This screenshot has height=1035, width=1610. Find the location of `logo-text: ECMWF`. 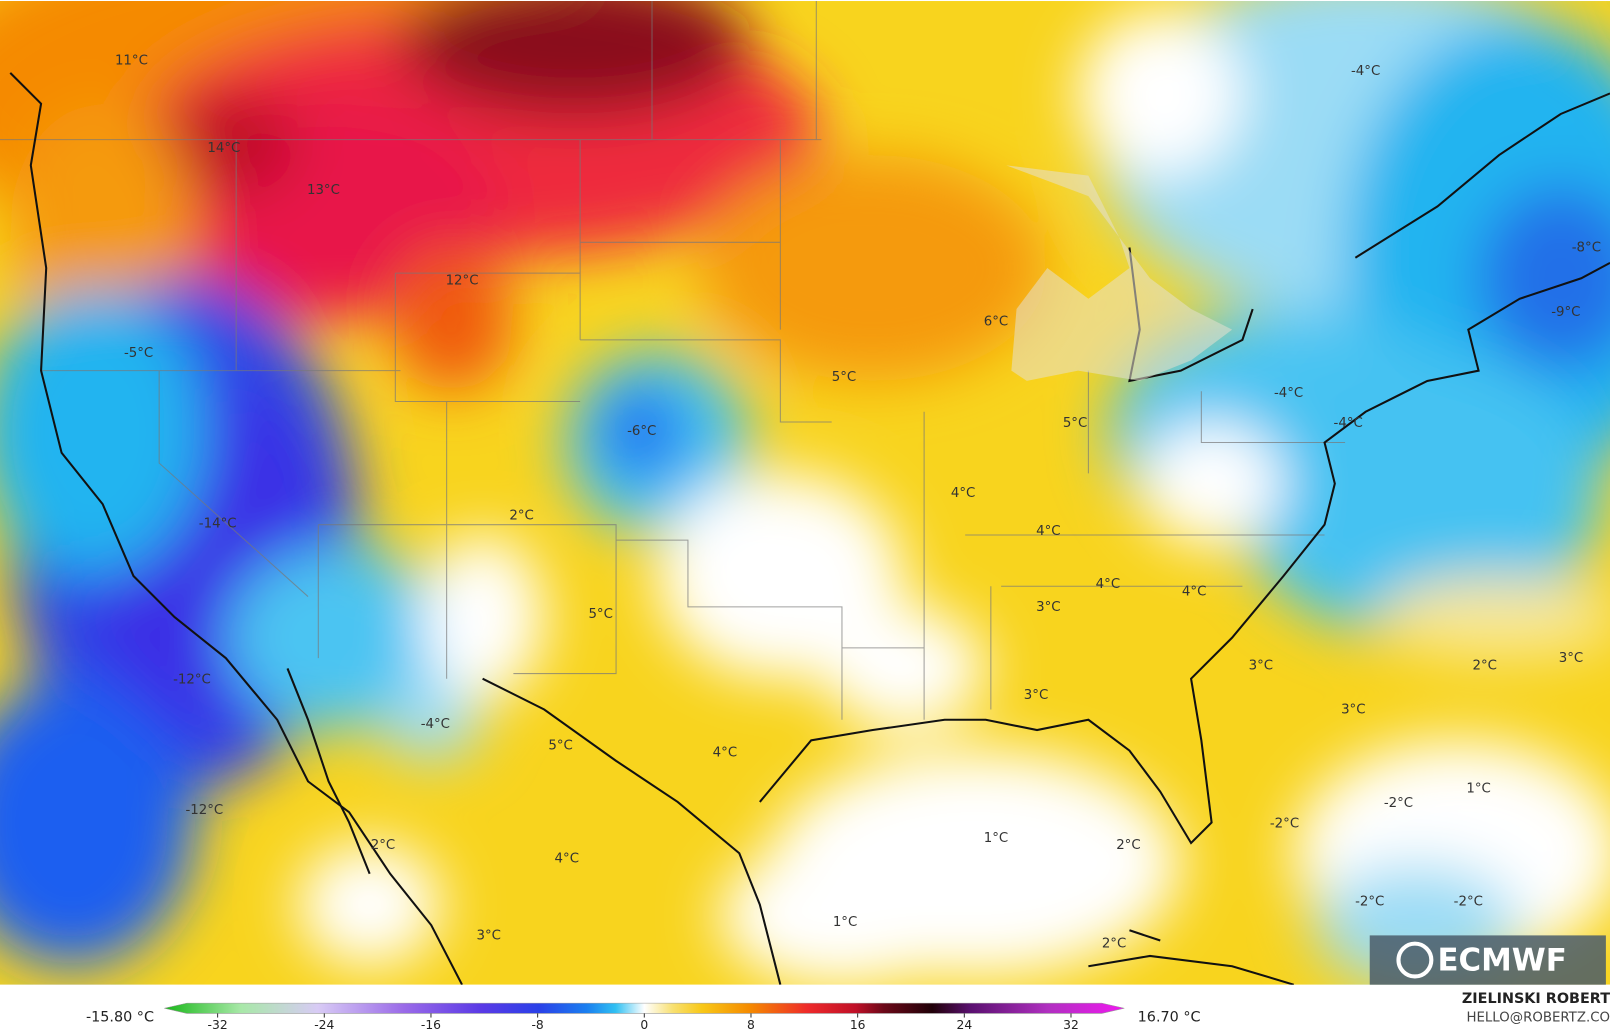

logo-text: ECMWF is located at coordinates (1502, 960).